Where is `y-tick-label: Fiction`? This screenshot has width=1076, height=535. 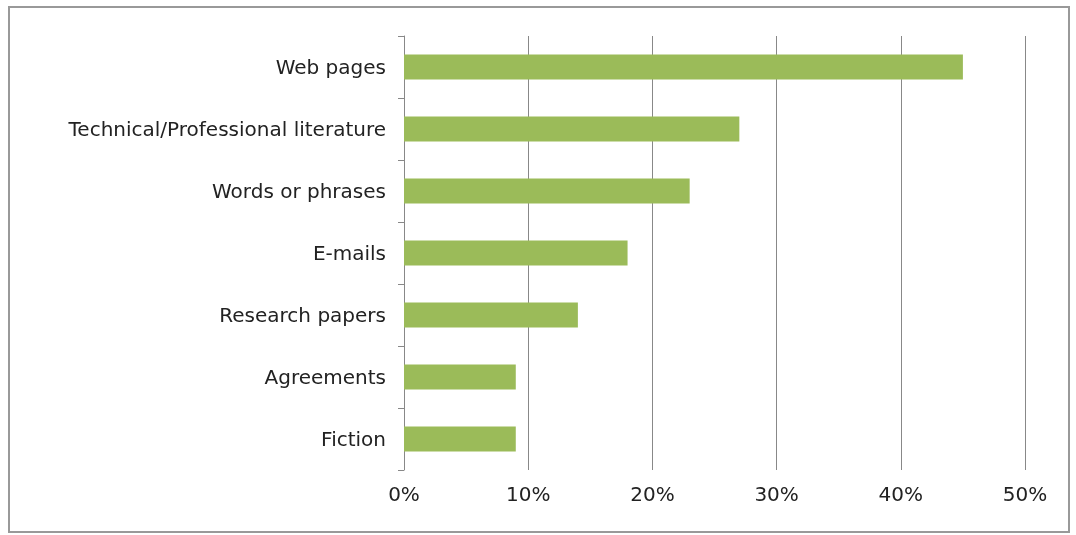
y-tick-label: Fiction is located at coordinates (353, 439).